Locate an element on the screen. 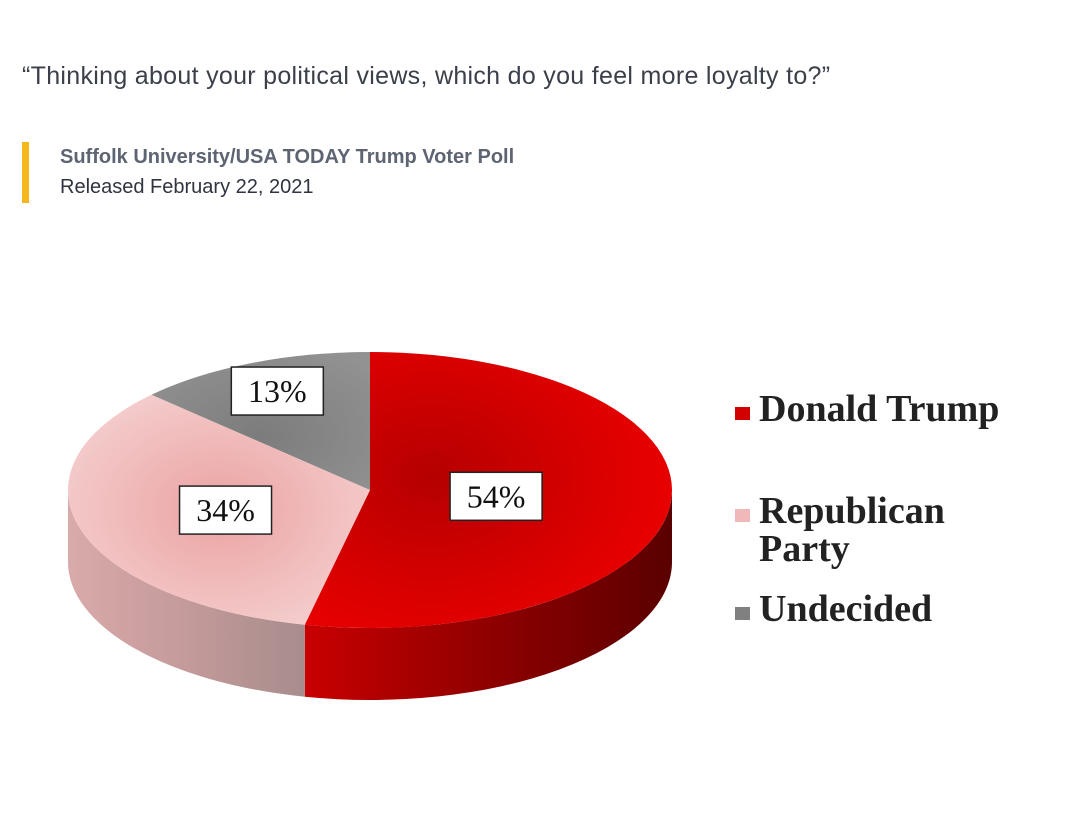 The height and width of the screenshot is (832, 1089). pie-side-donald-trump is located at coordinates (488, 595).